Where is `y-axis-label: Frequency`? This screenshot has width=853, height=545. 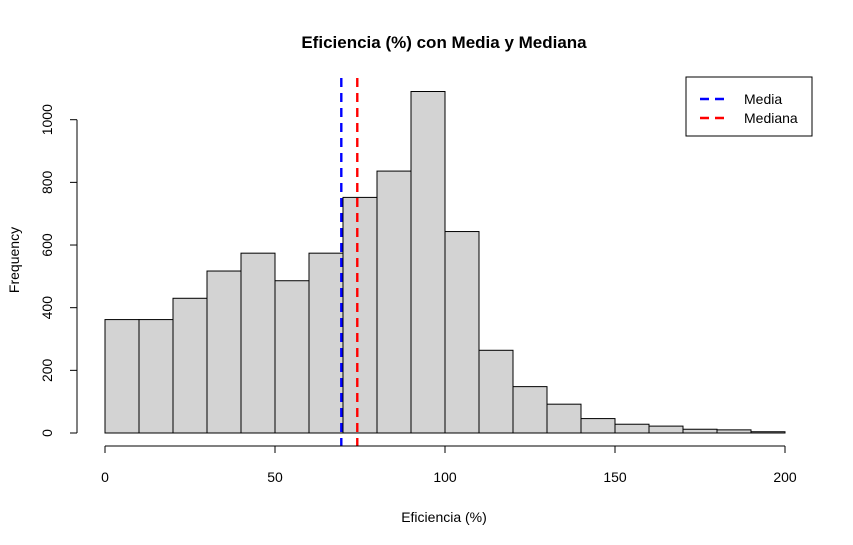 y-axis-label: Frequency is located at coordinates (14, 260).